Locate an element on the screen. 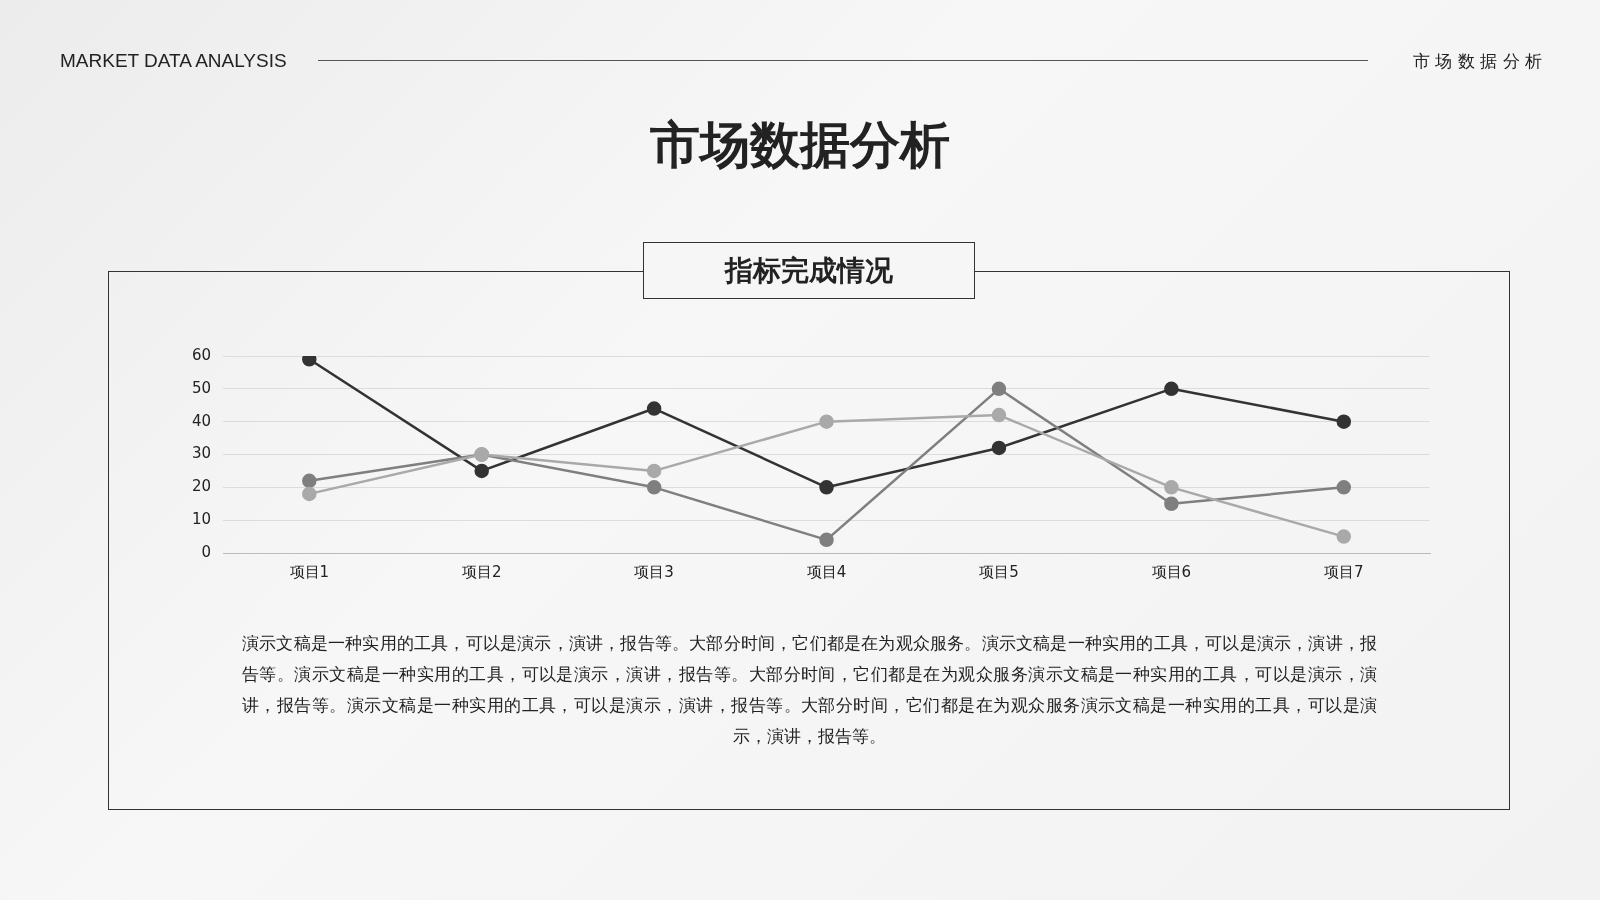 The image size is (1600, 900). text: MARKET DATA ANALYSIS is located at coordinates (173, 61).